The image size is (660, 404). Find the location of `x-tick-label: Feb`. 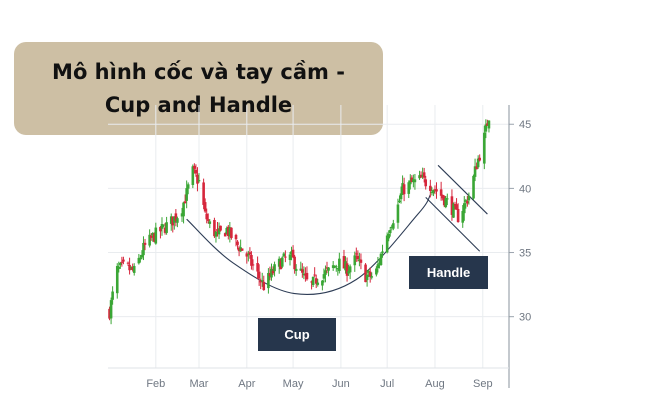

x-tick-label: Feb is located at coordinates (155, 384).